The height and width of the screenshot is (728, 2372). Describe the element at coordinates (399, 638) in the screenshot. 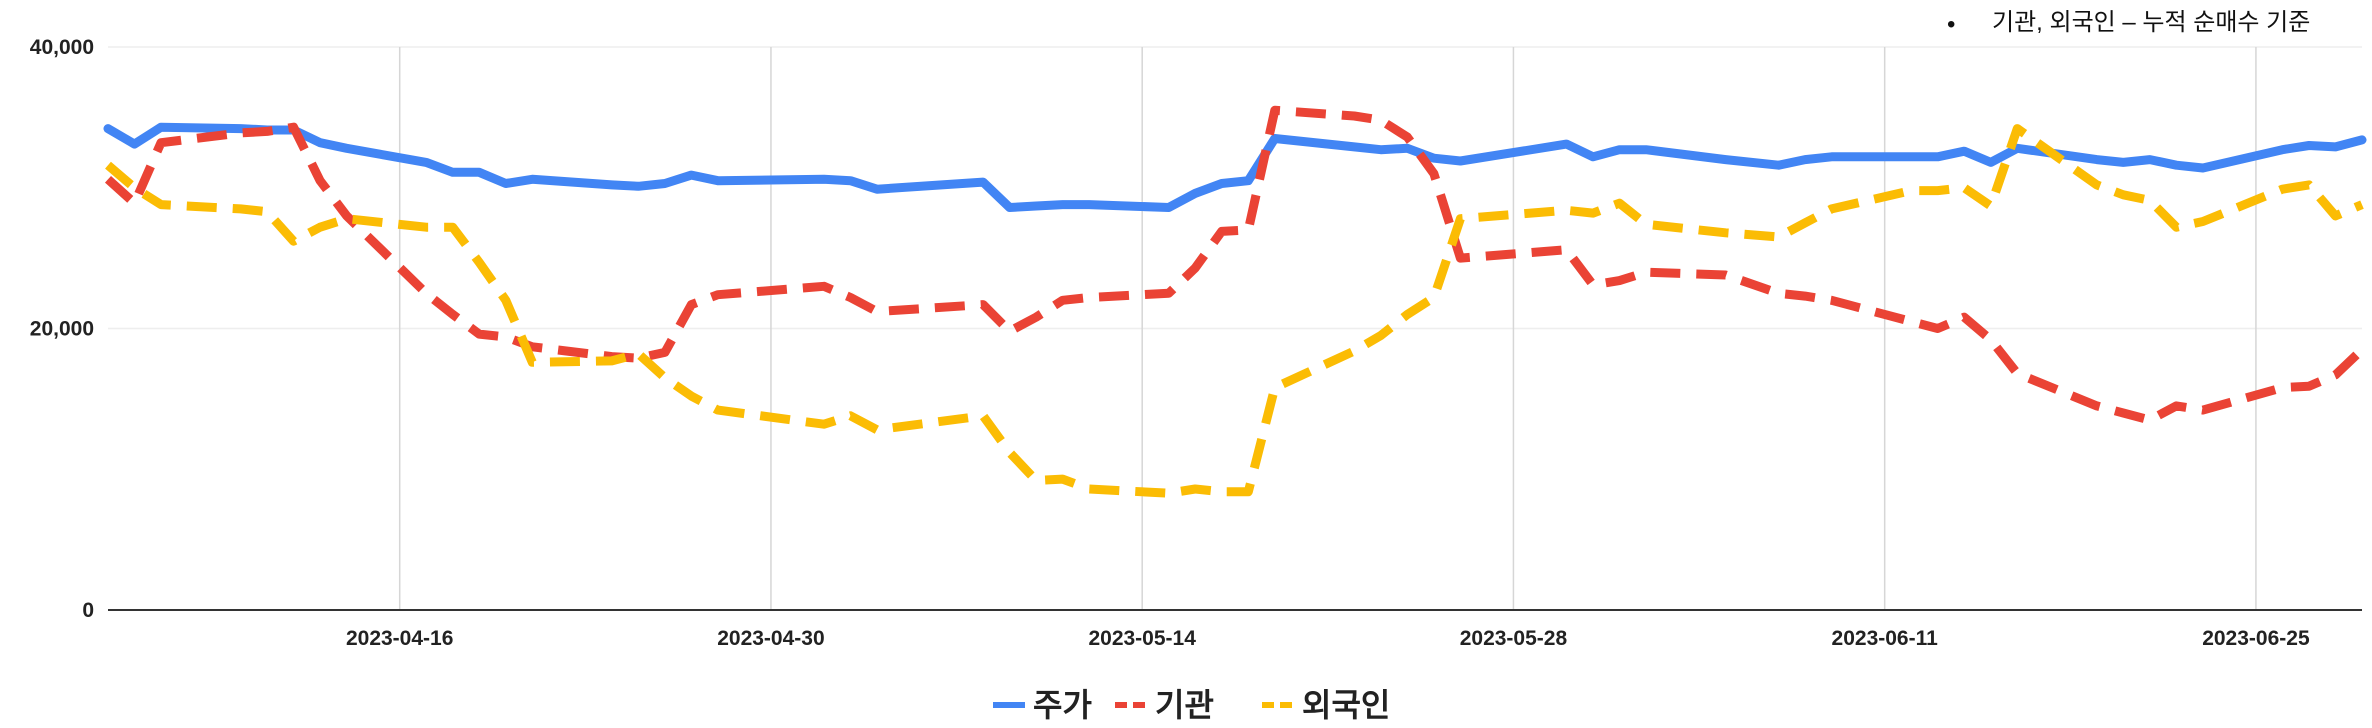

I see `x-tick-label: 2023-04-16` at that location.